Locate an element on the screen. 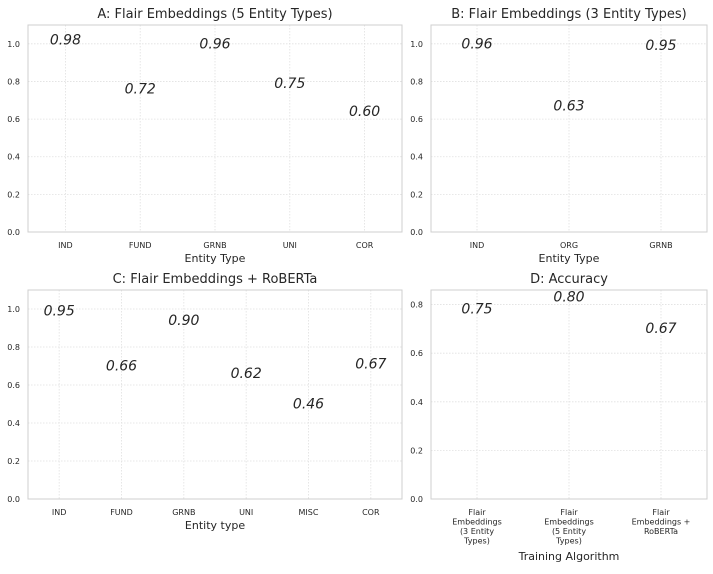  x-tick-label: MISC is located at coordinates (309, 512).